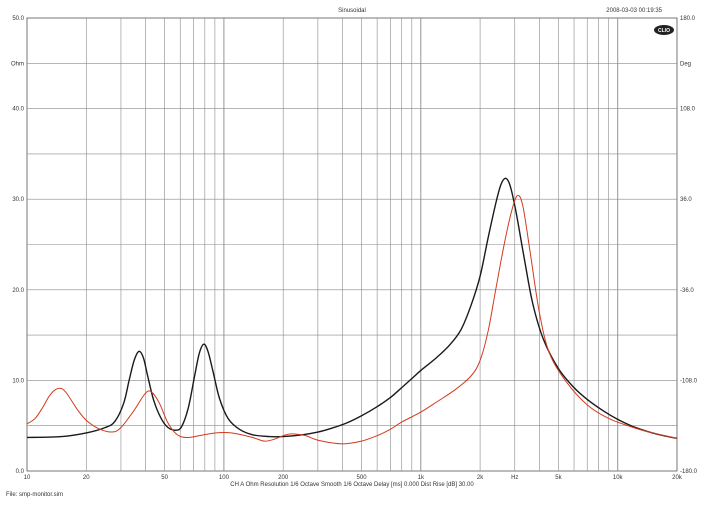 This screenshot has height=508, width=705. What do you see at coordinates (421, 478) in the screenshot?
I see `x-tick-label: 1k` at bounding box center [421, 478].